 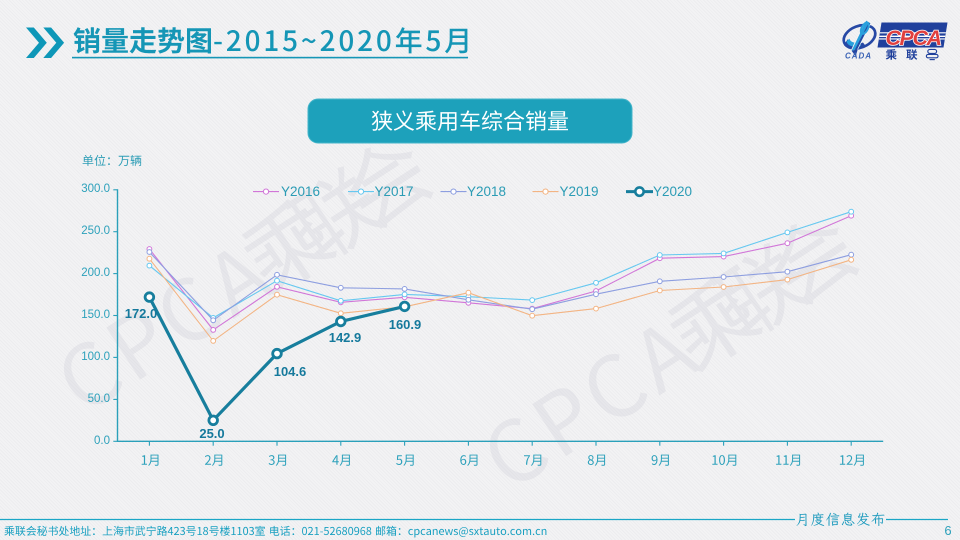 What do you see at coordinates (858, 56) in the screenshot?
I see `svg-text: CADA` at bounding box center [858, 56].